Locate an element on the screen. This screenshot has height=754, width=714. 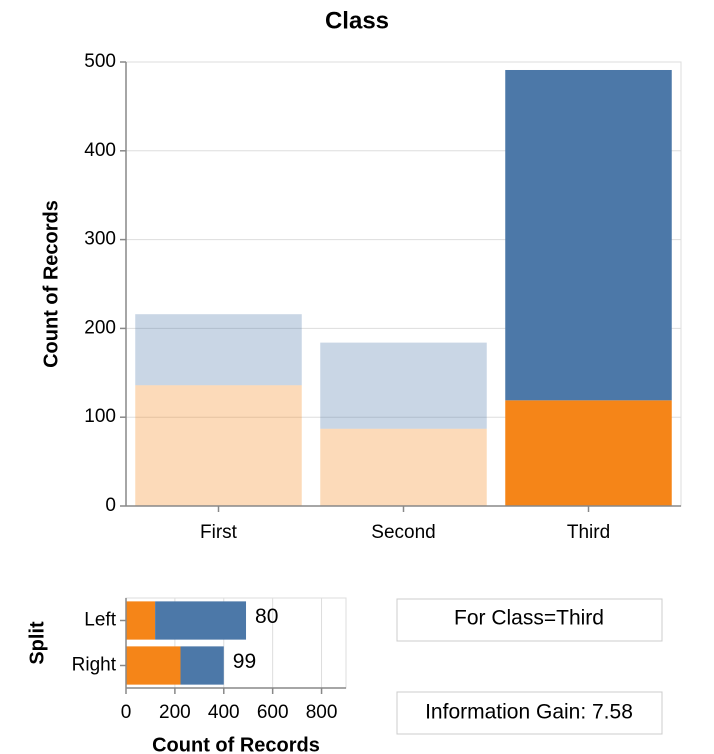
x-tick-label: 600 is located at coordinates (273, 712).